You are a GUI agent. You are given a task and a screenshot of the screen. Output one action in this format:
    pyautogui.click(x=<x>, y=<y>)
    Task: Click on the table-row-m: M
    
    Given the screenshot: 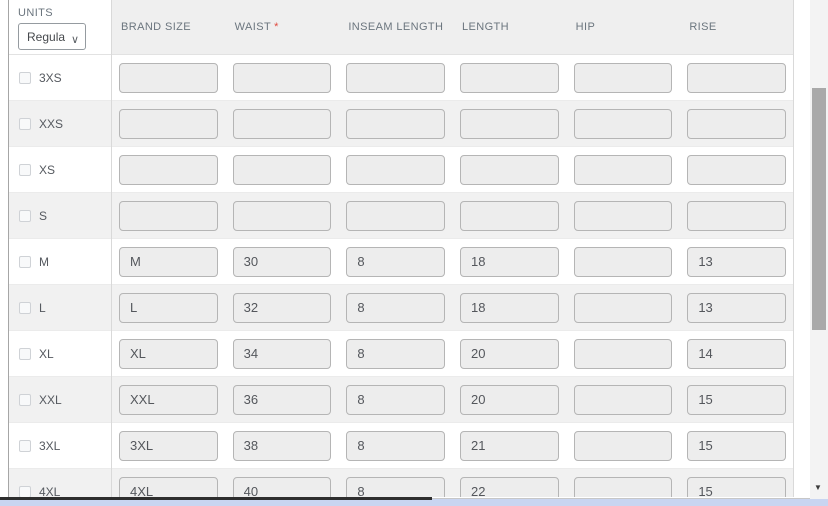 What is the action you would take?
    pyautogui.click(x=401, y=262)
    